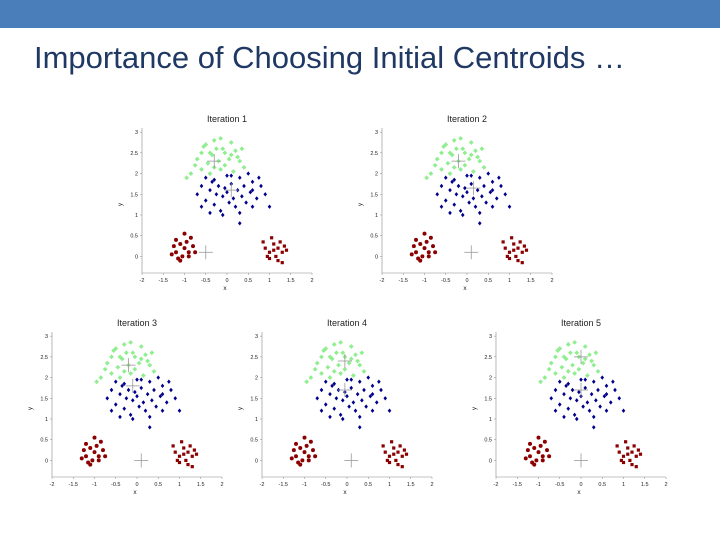 The height and width of the screenshot is (540, 720). I want to click on y-tick-label: 2, so click(136, 175).